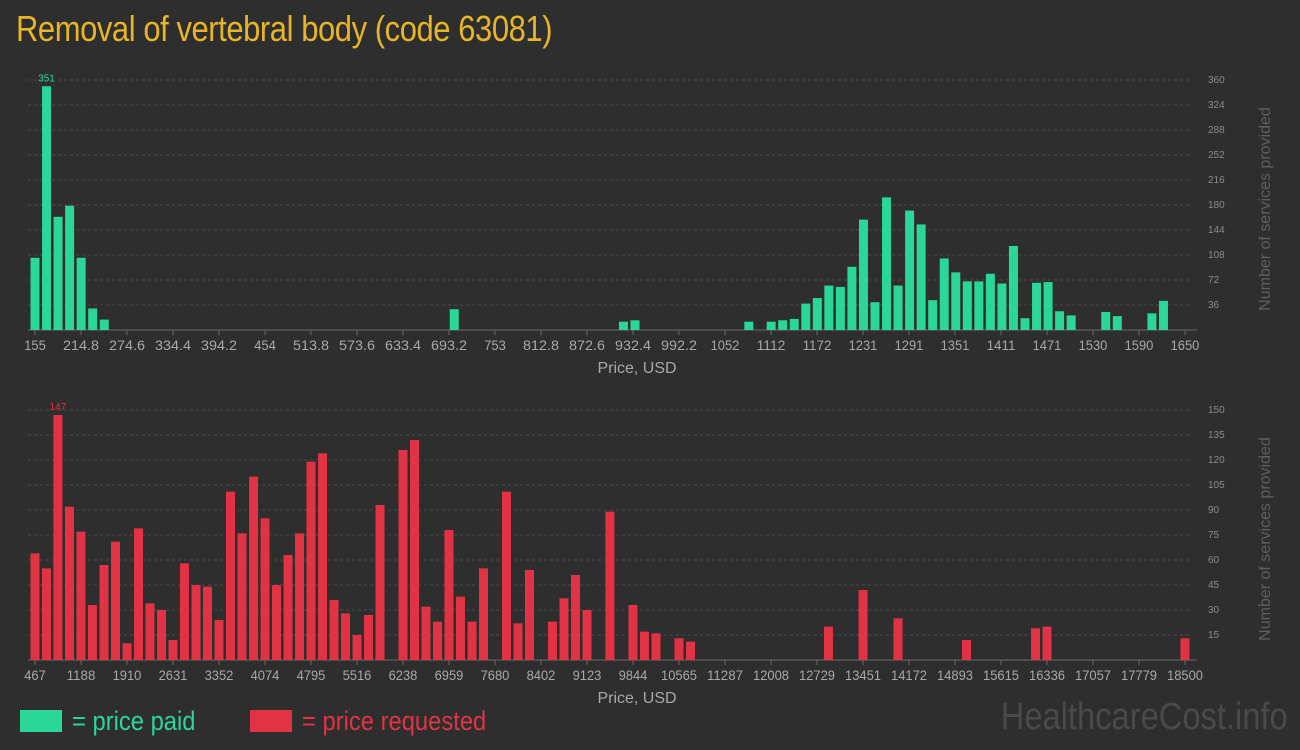 The width and height of the screenshot is (1300, 750). What do you see at coordinates (1216, 410) in the screenshot?
I see `requested-y-tick-label: 150` at bounding box center [1216, 410].